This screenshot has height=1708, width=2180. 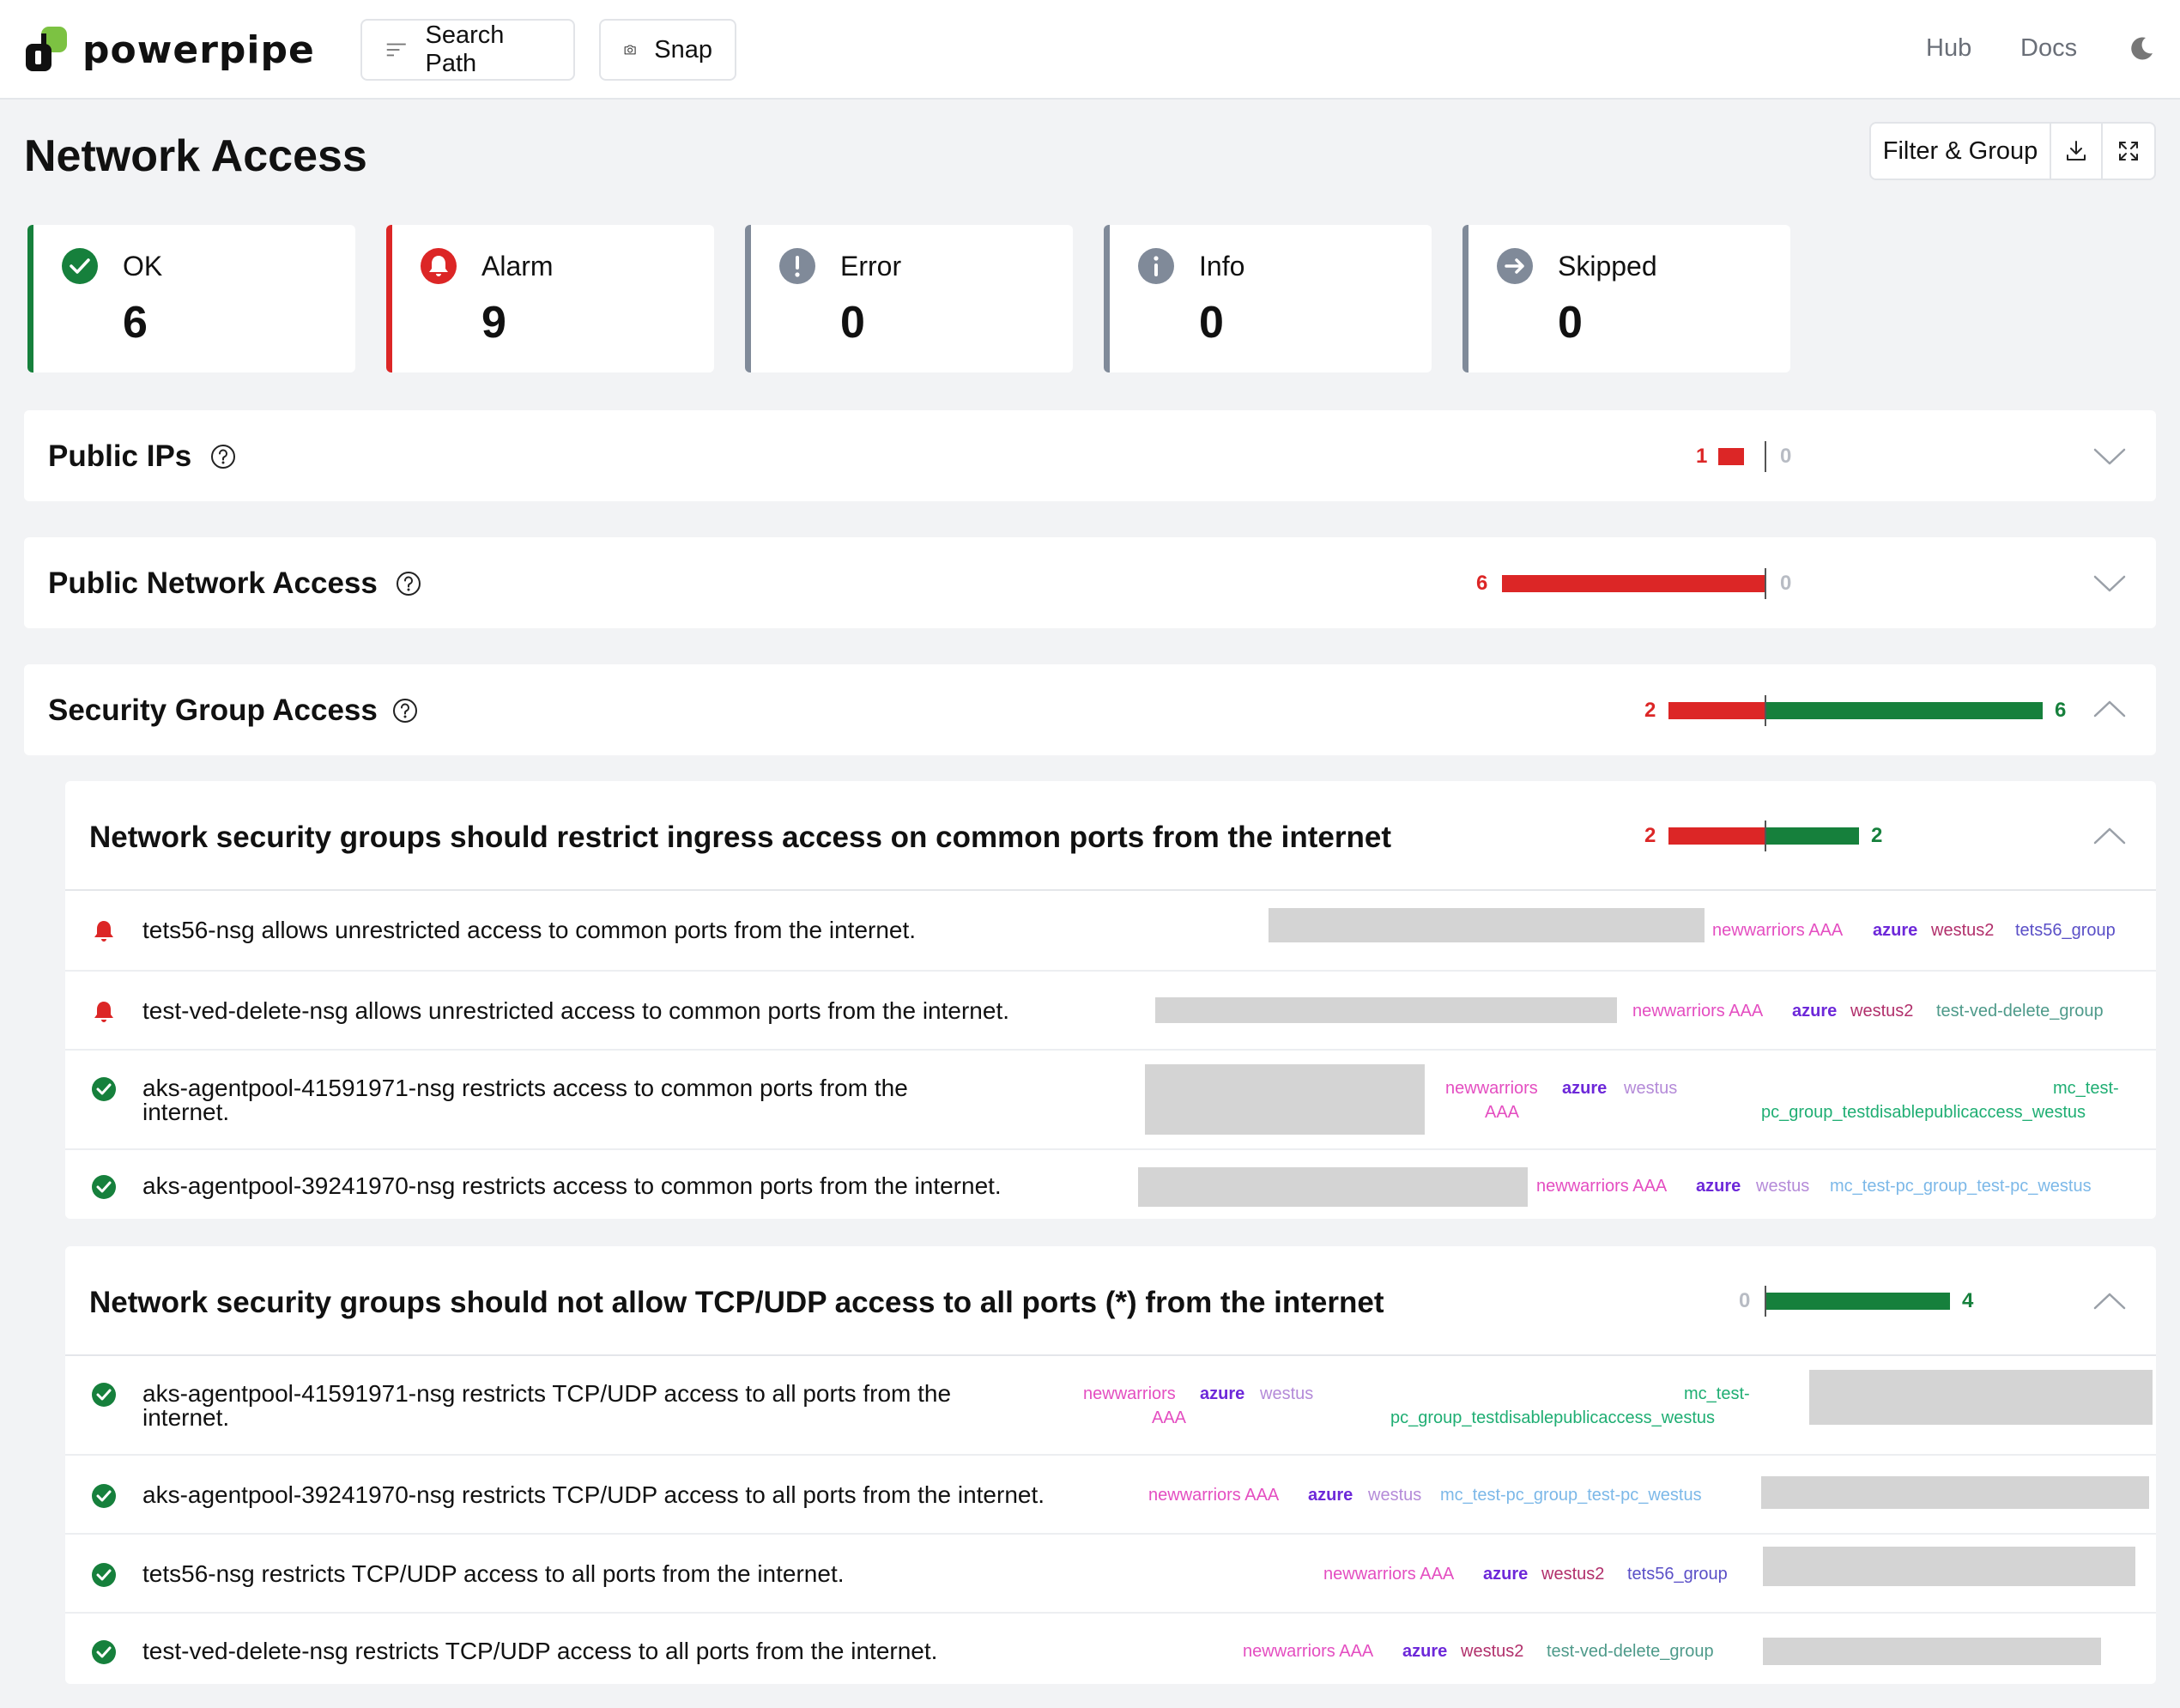 I want to click on arrow-right-icon, so click(x=1515, y=266).